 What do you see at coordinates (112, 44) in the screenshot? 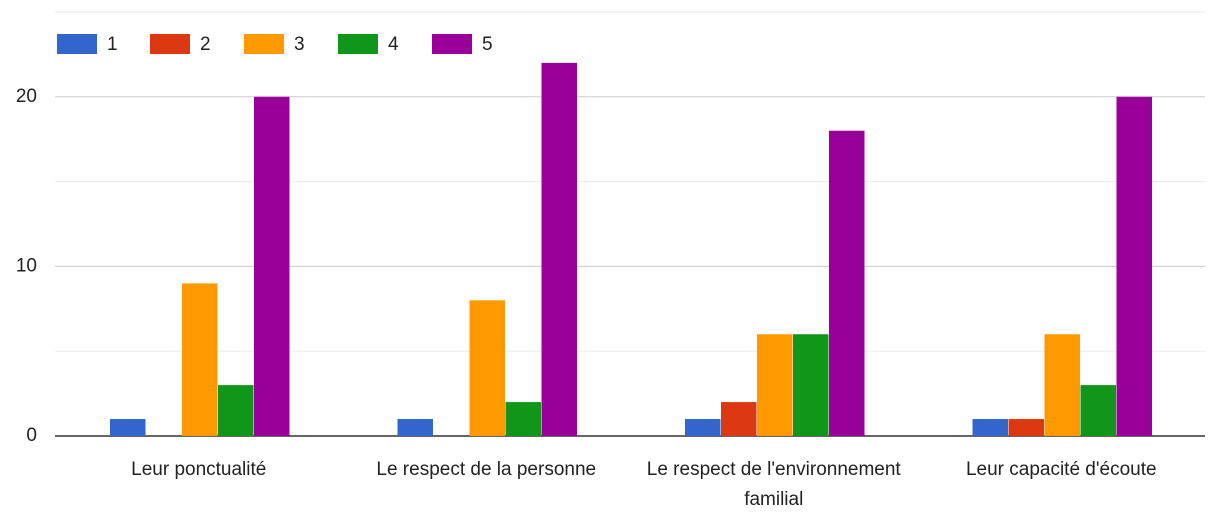
I see `legend-label: 1` at bounding box center [112, 44].